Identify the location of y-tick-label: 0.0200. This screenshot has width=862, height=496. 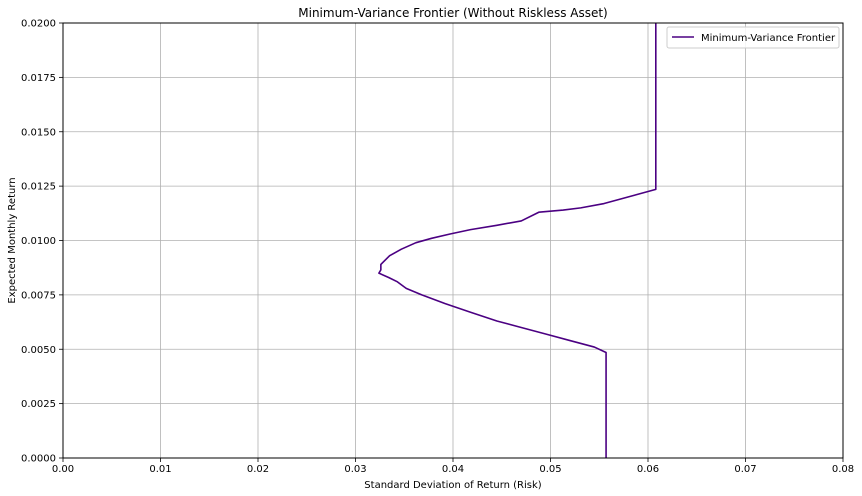
(38, 24).